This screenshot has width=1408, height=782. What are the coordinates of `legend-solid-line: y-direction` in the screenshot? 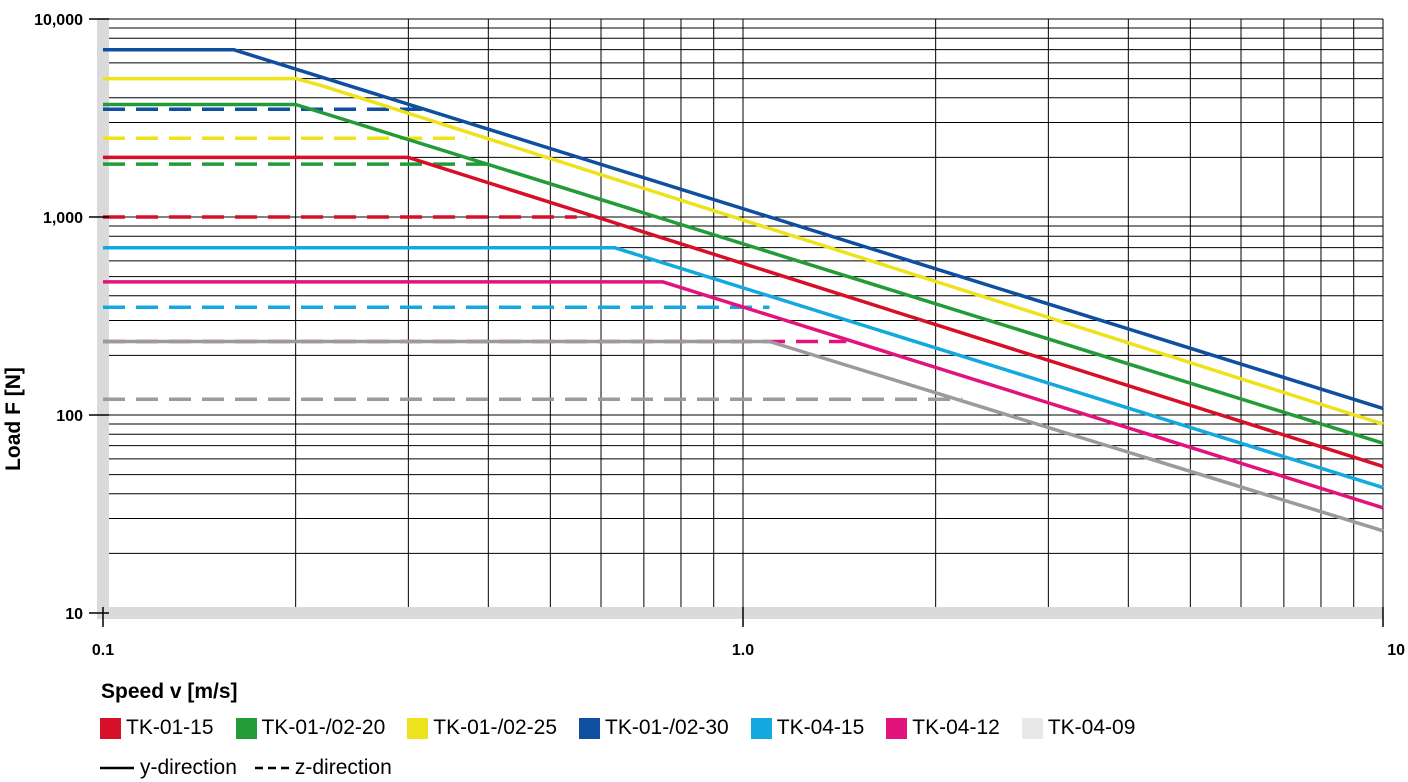 It's located at (168, 768).